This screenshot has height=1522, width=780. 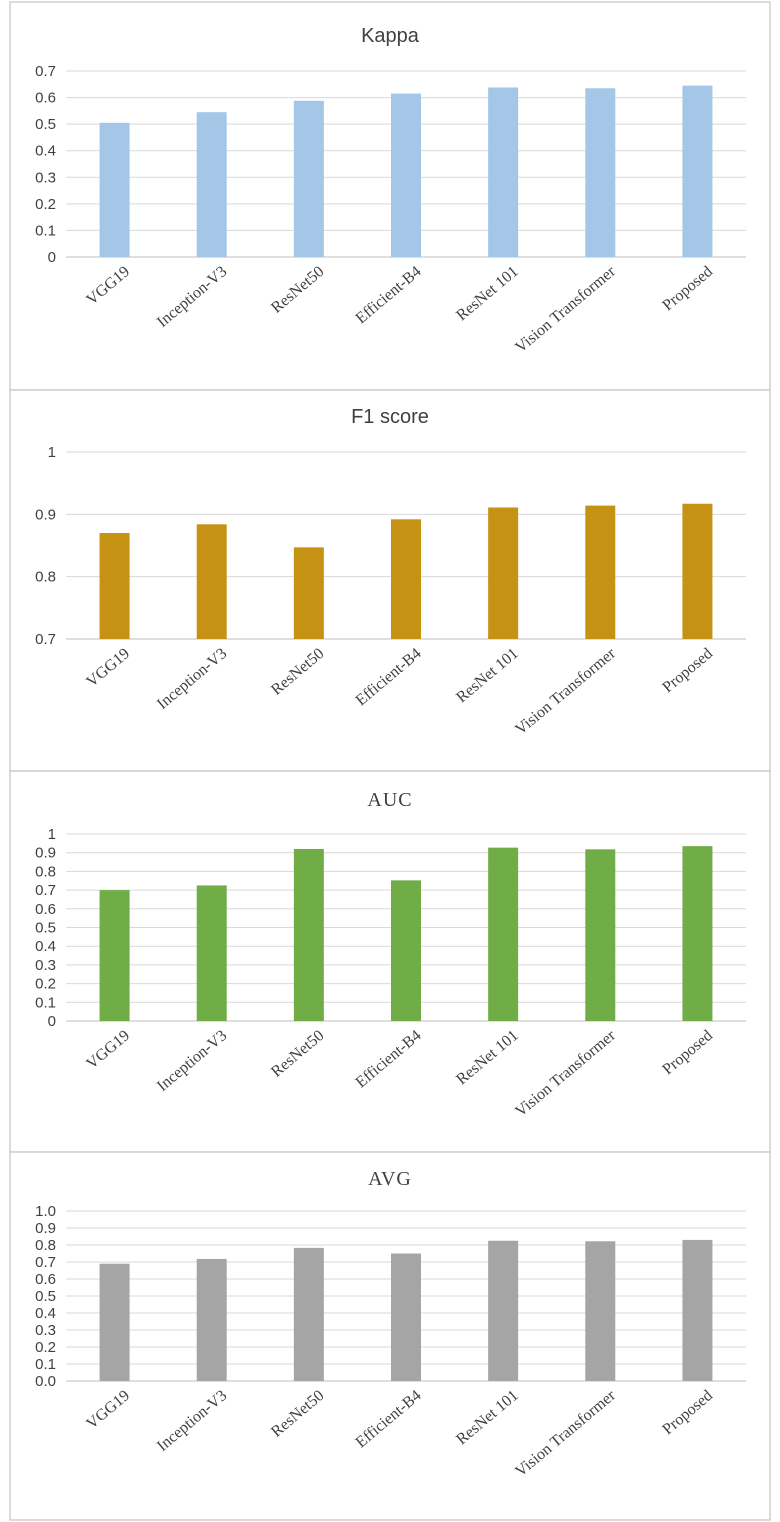 What do you see at coordinates (390, 1179) in the screenshot?
I see `chart-title: AVG` at bounding box center [390, 1179].